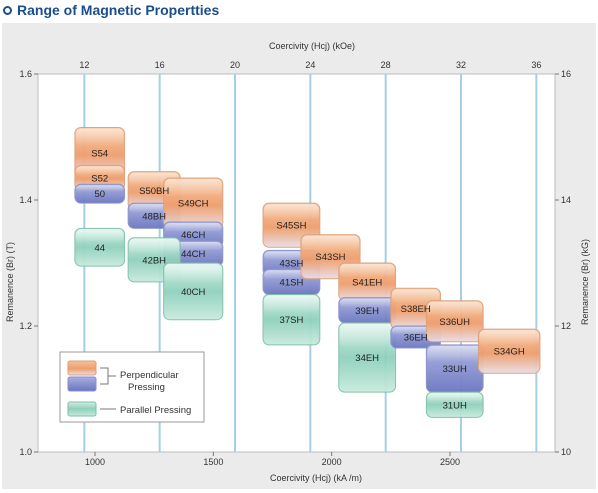  I want to click on legend-label-perpendicular-line1: Perpendicular, so click(149, 375).